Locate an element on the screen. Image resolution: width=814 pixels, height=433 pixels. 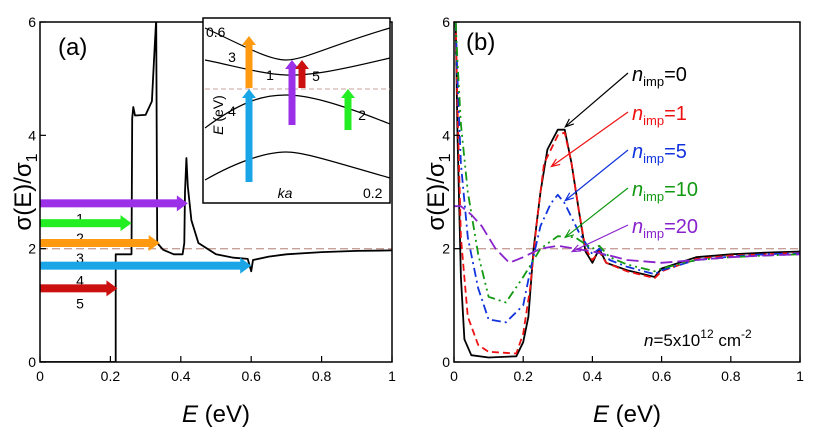
inset-arrow-label: 4 is located at coordinates (232, 111).